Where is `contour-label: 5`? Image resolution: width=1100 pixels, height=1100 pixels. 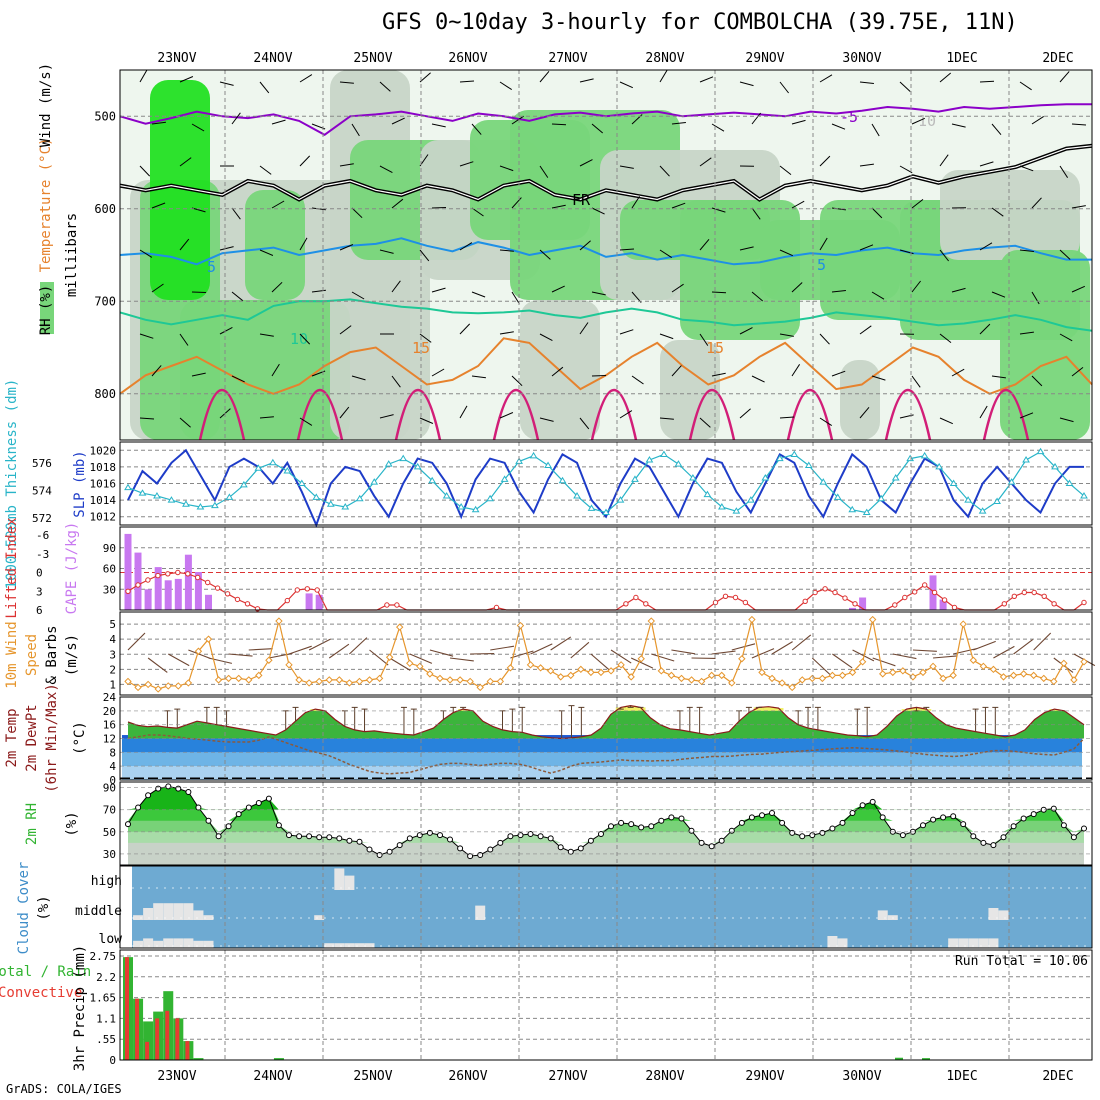 contour-label: 5 is located at coordinates (821, 265).